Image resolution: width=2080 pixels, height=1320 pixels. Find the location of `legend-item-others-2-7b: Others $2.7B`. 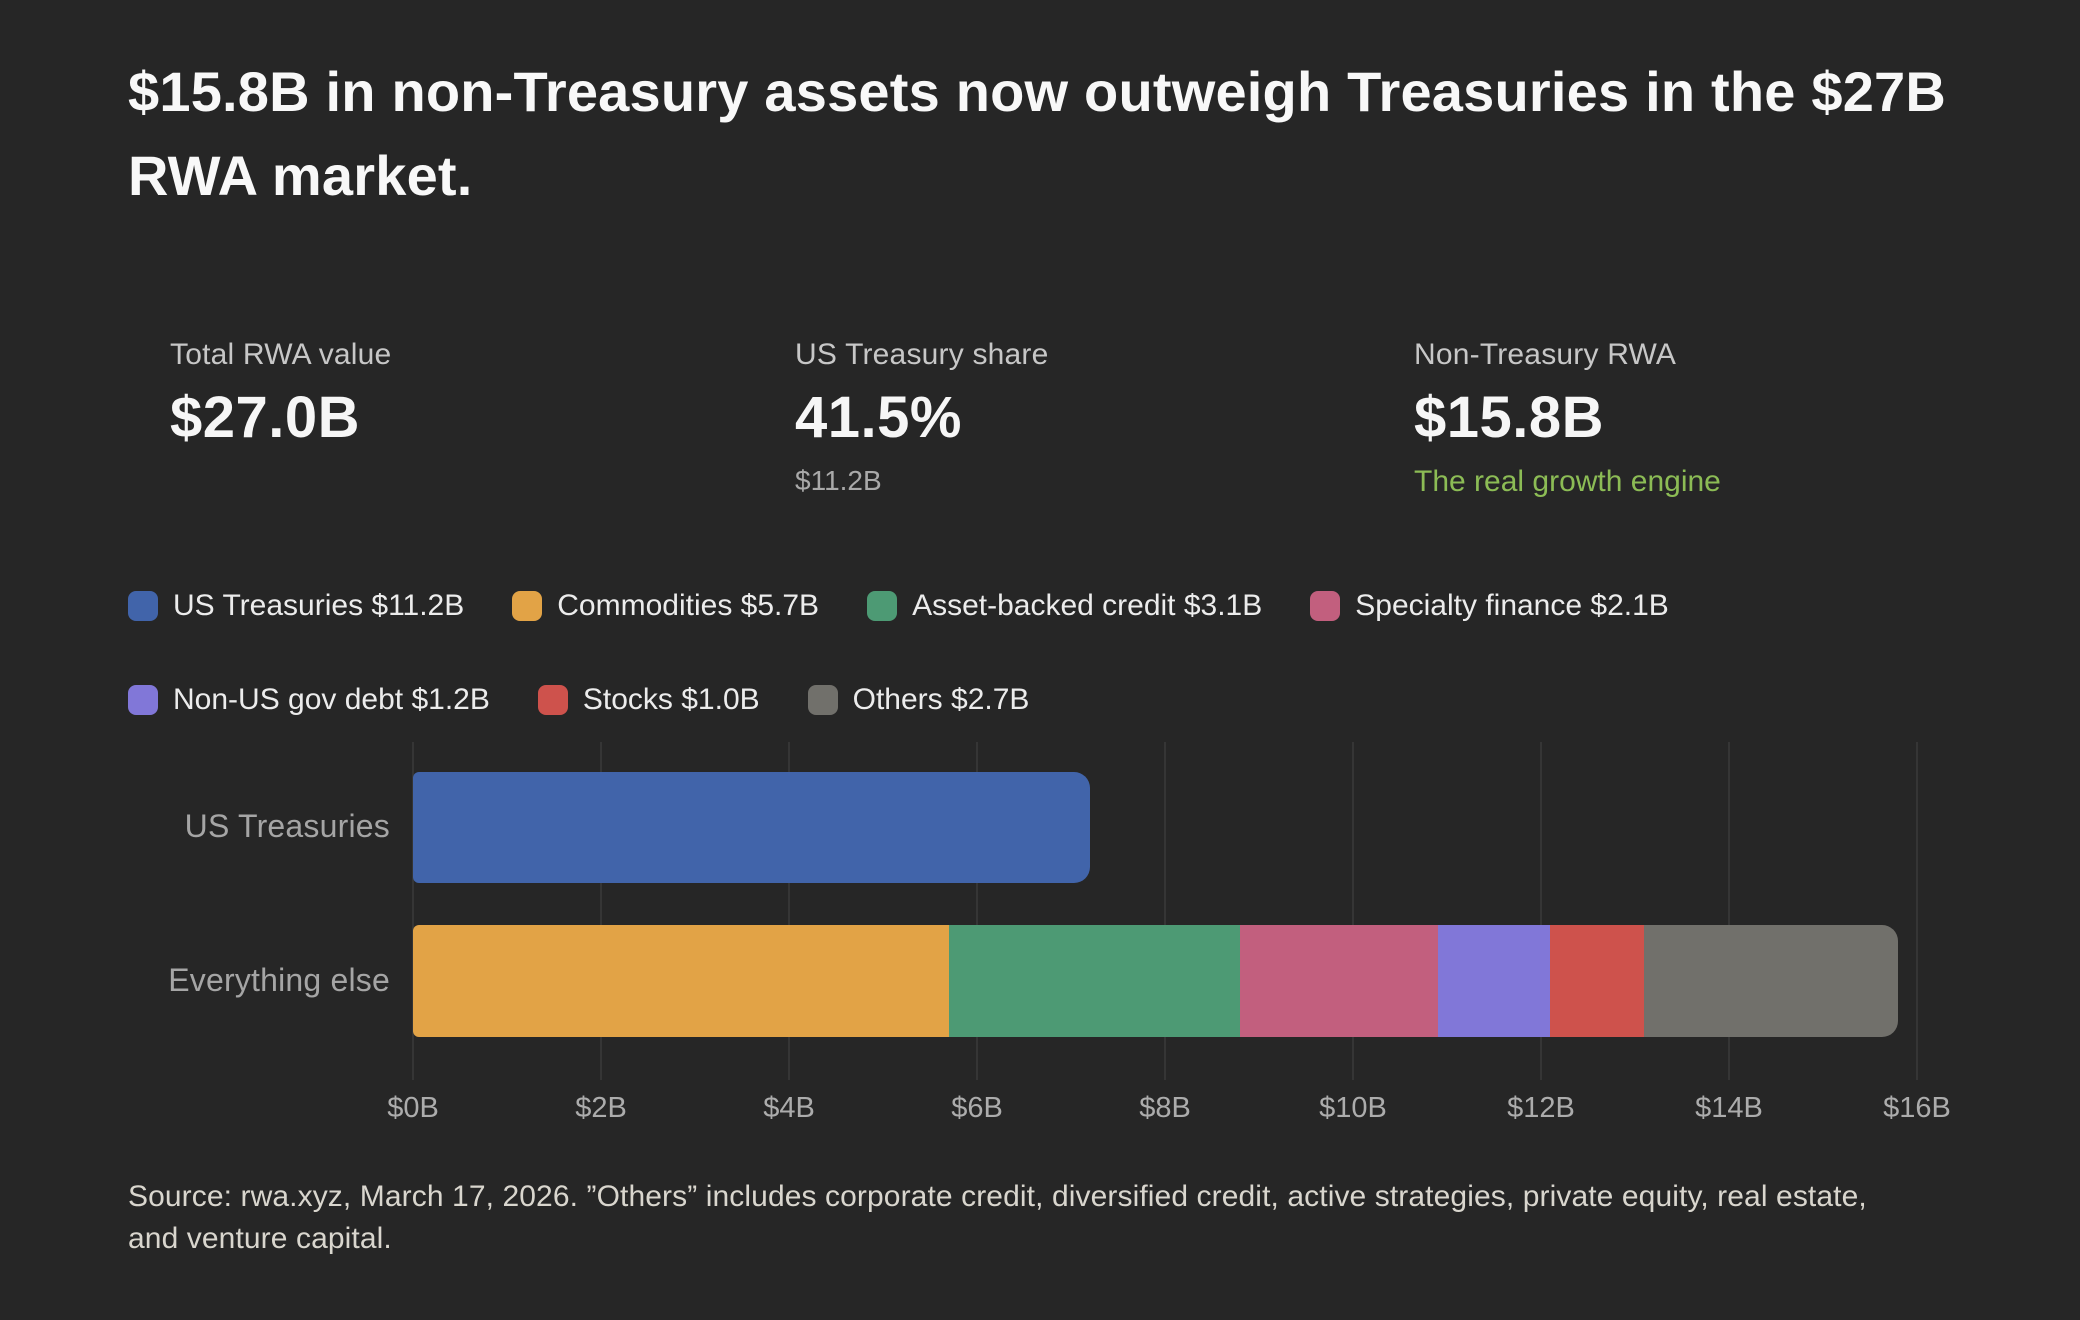

legend-item-others-2-7b: Others $2.7B is located at coordinates (918, 700).